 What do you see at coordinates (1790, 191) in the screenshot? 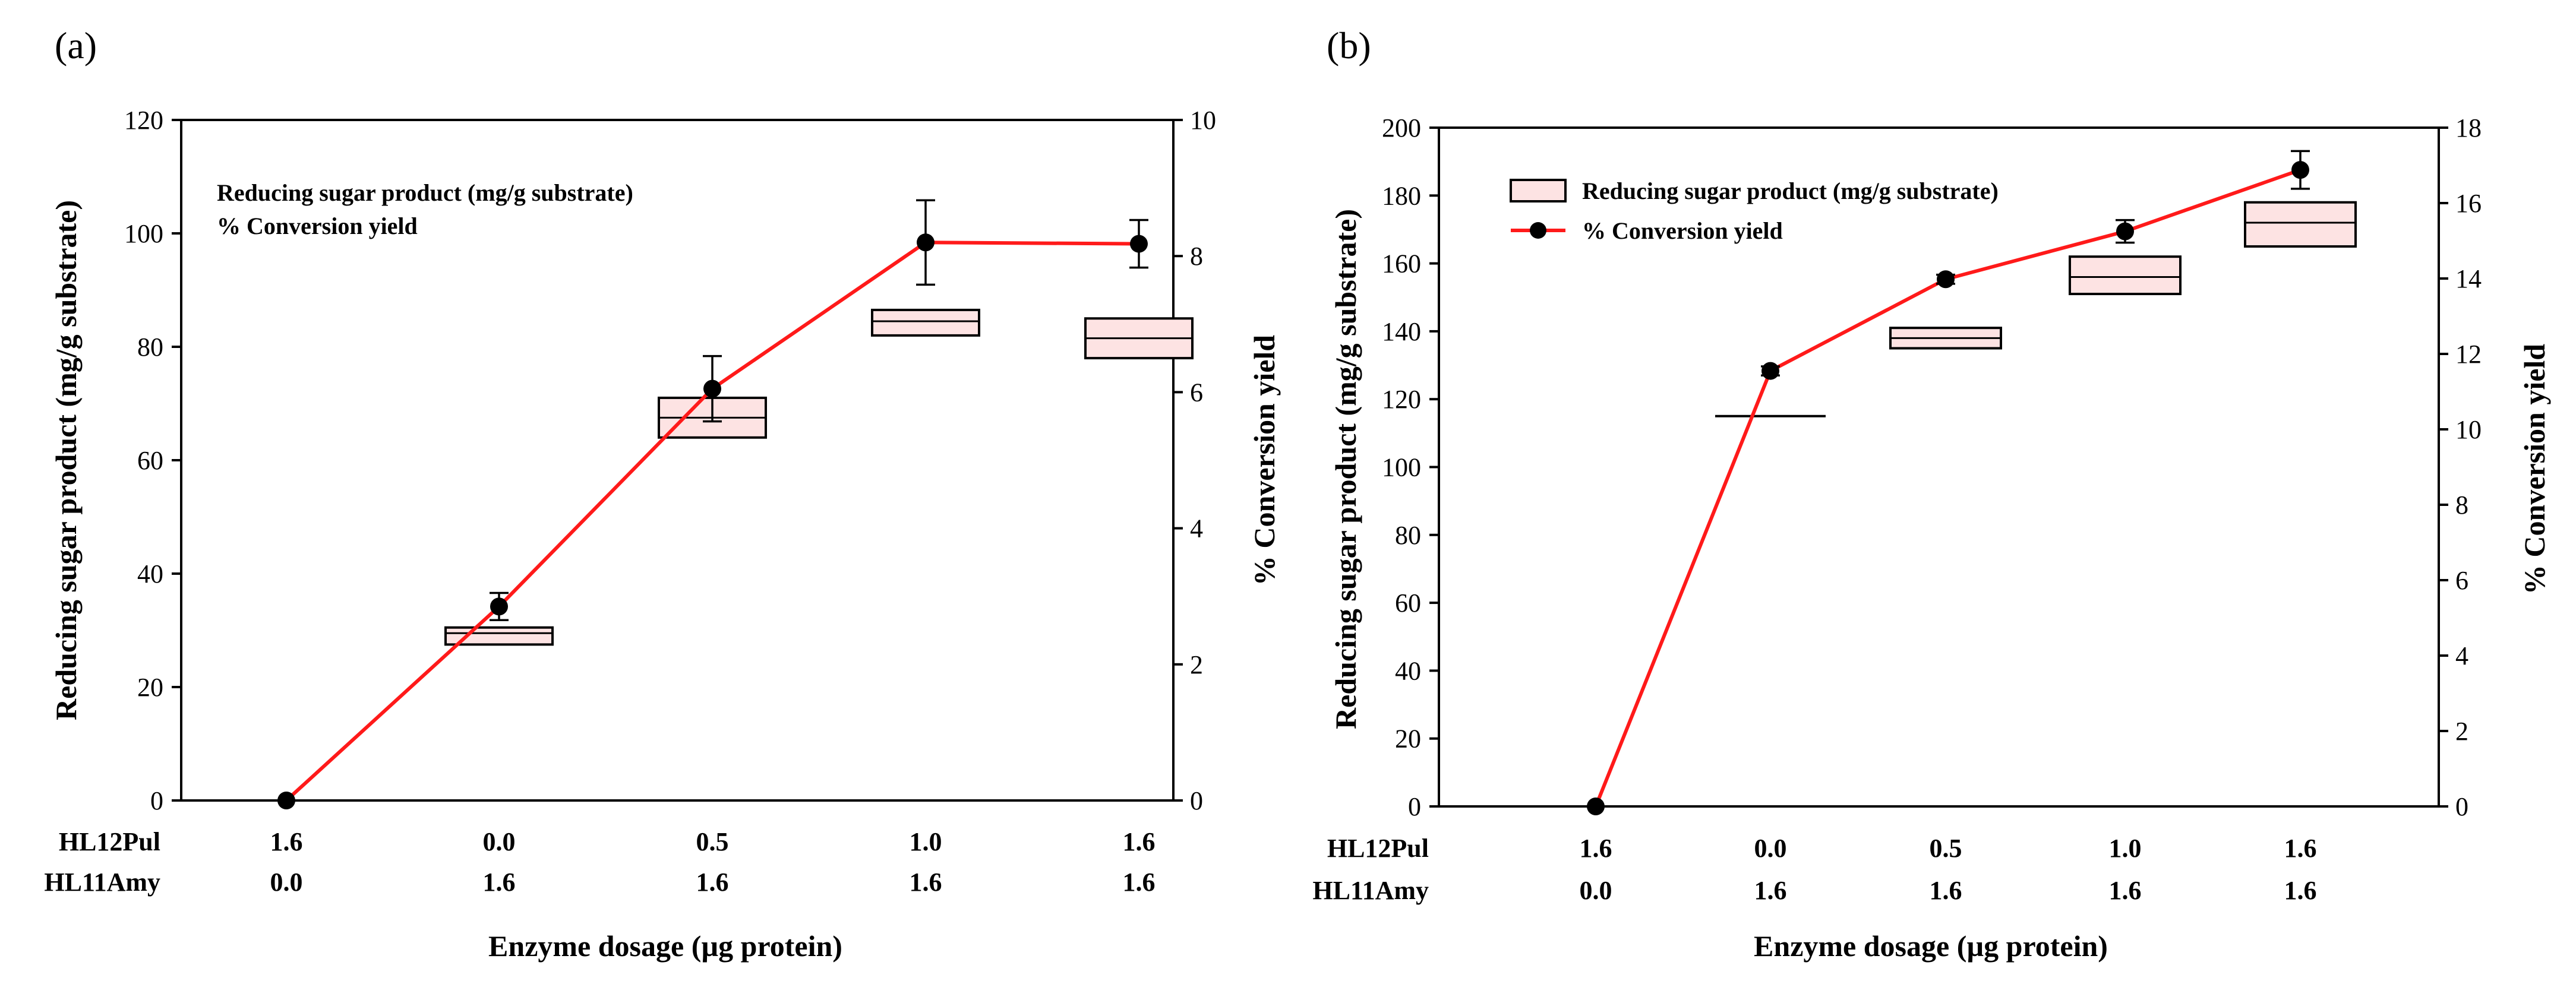
I see `legend-item-sugar-b: Reducing sugar product (mg/g substrate)` at bounding box center [1790, 191].